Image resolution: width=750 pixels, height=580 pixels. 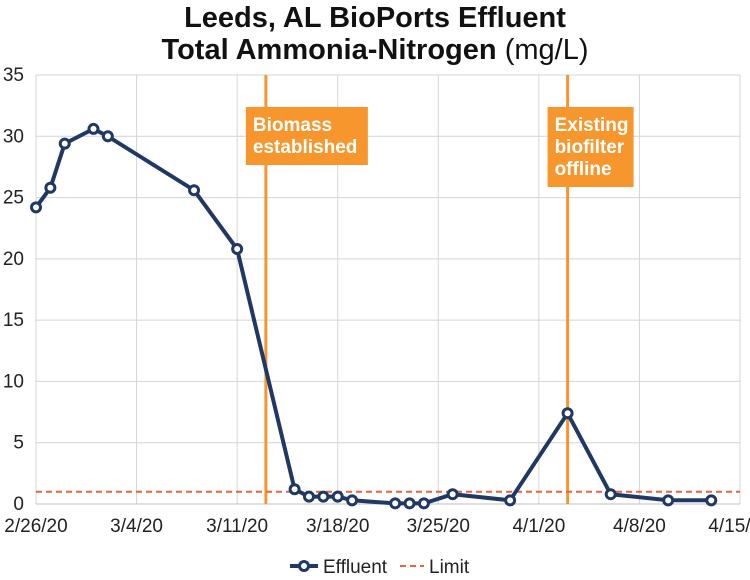 I want to click on annotation-text: Existing, so click(x=592, y=125).